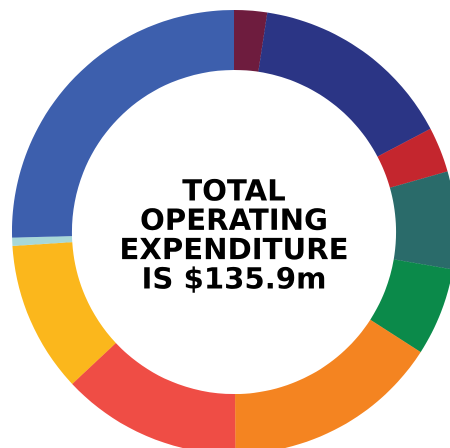 Image resolution: width=450 pixels, height=448 pixels. I want to click on text: TOTAL OPERATING EXPENDITURE IS $135.9m, so click(234, 235).